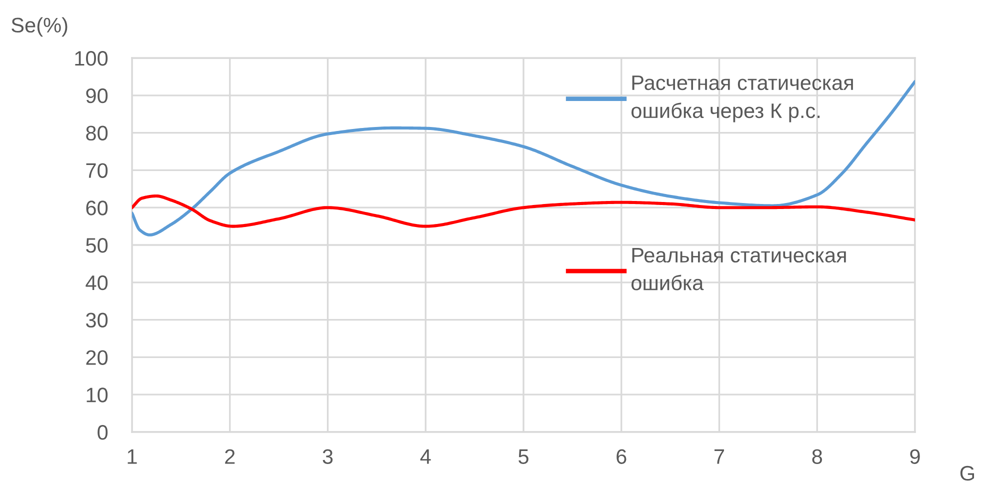 The width and height of the screenshot is (981, 482). I want to click on x-tick-label: 1, so click(132, 456).